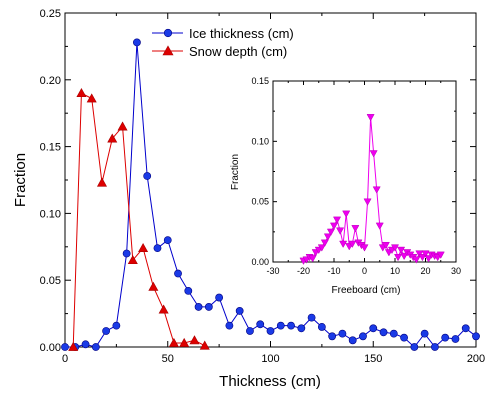  I want to click on x-tick-label: 150, so click(373, 359).